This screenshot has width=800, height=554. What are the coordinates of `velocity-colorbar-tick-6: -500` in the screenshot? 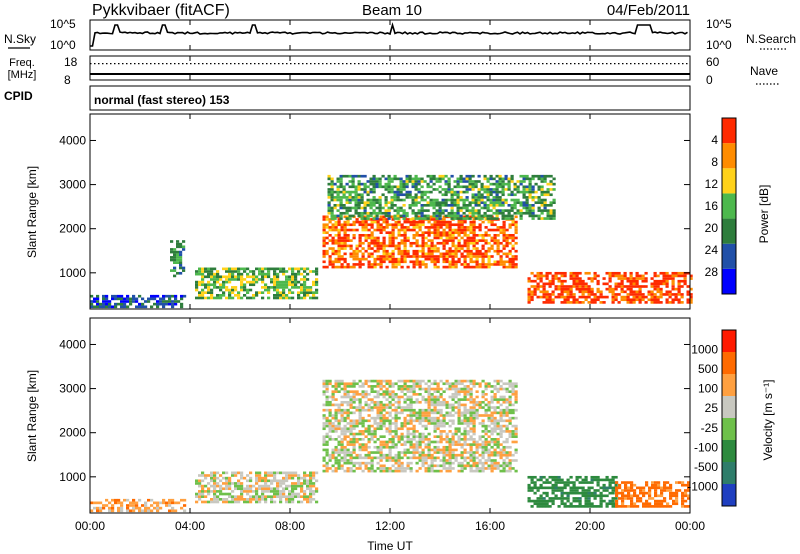 It's located at (706, 467).